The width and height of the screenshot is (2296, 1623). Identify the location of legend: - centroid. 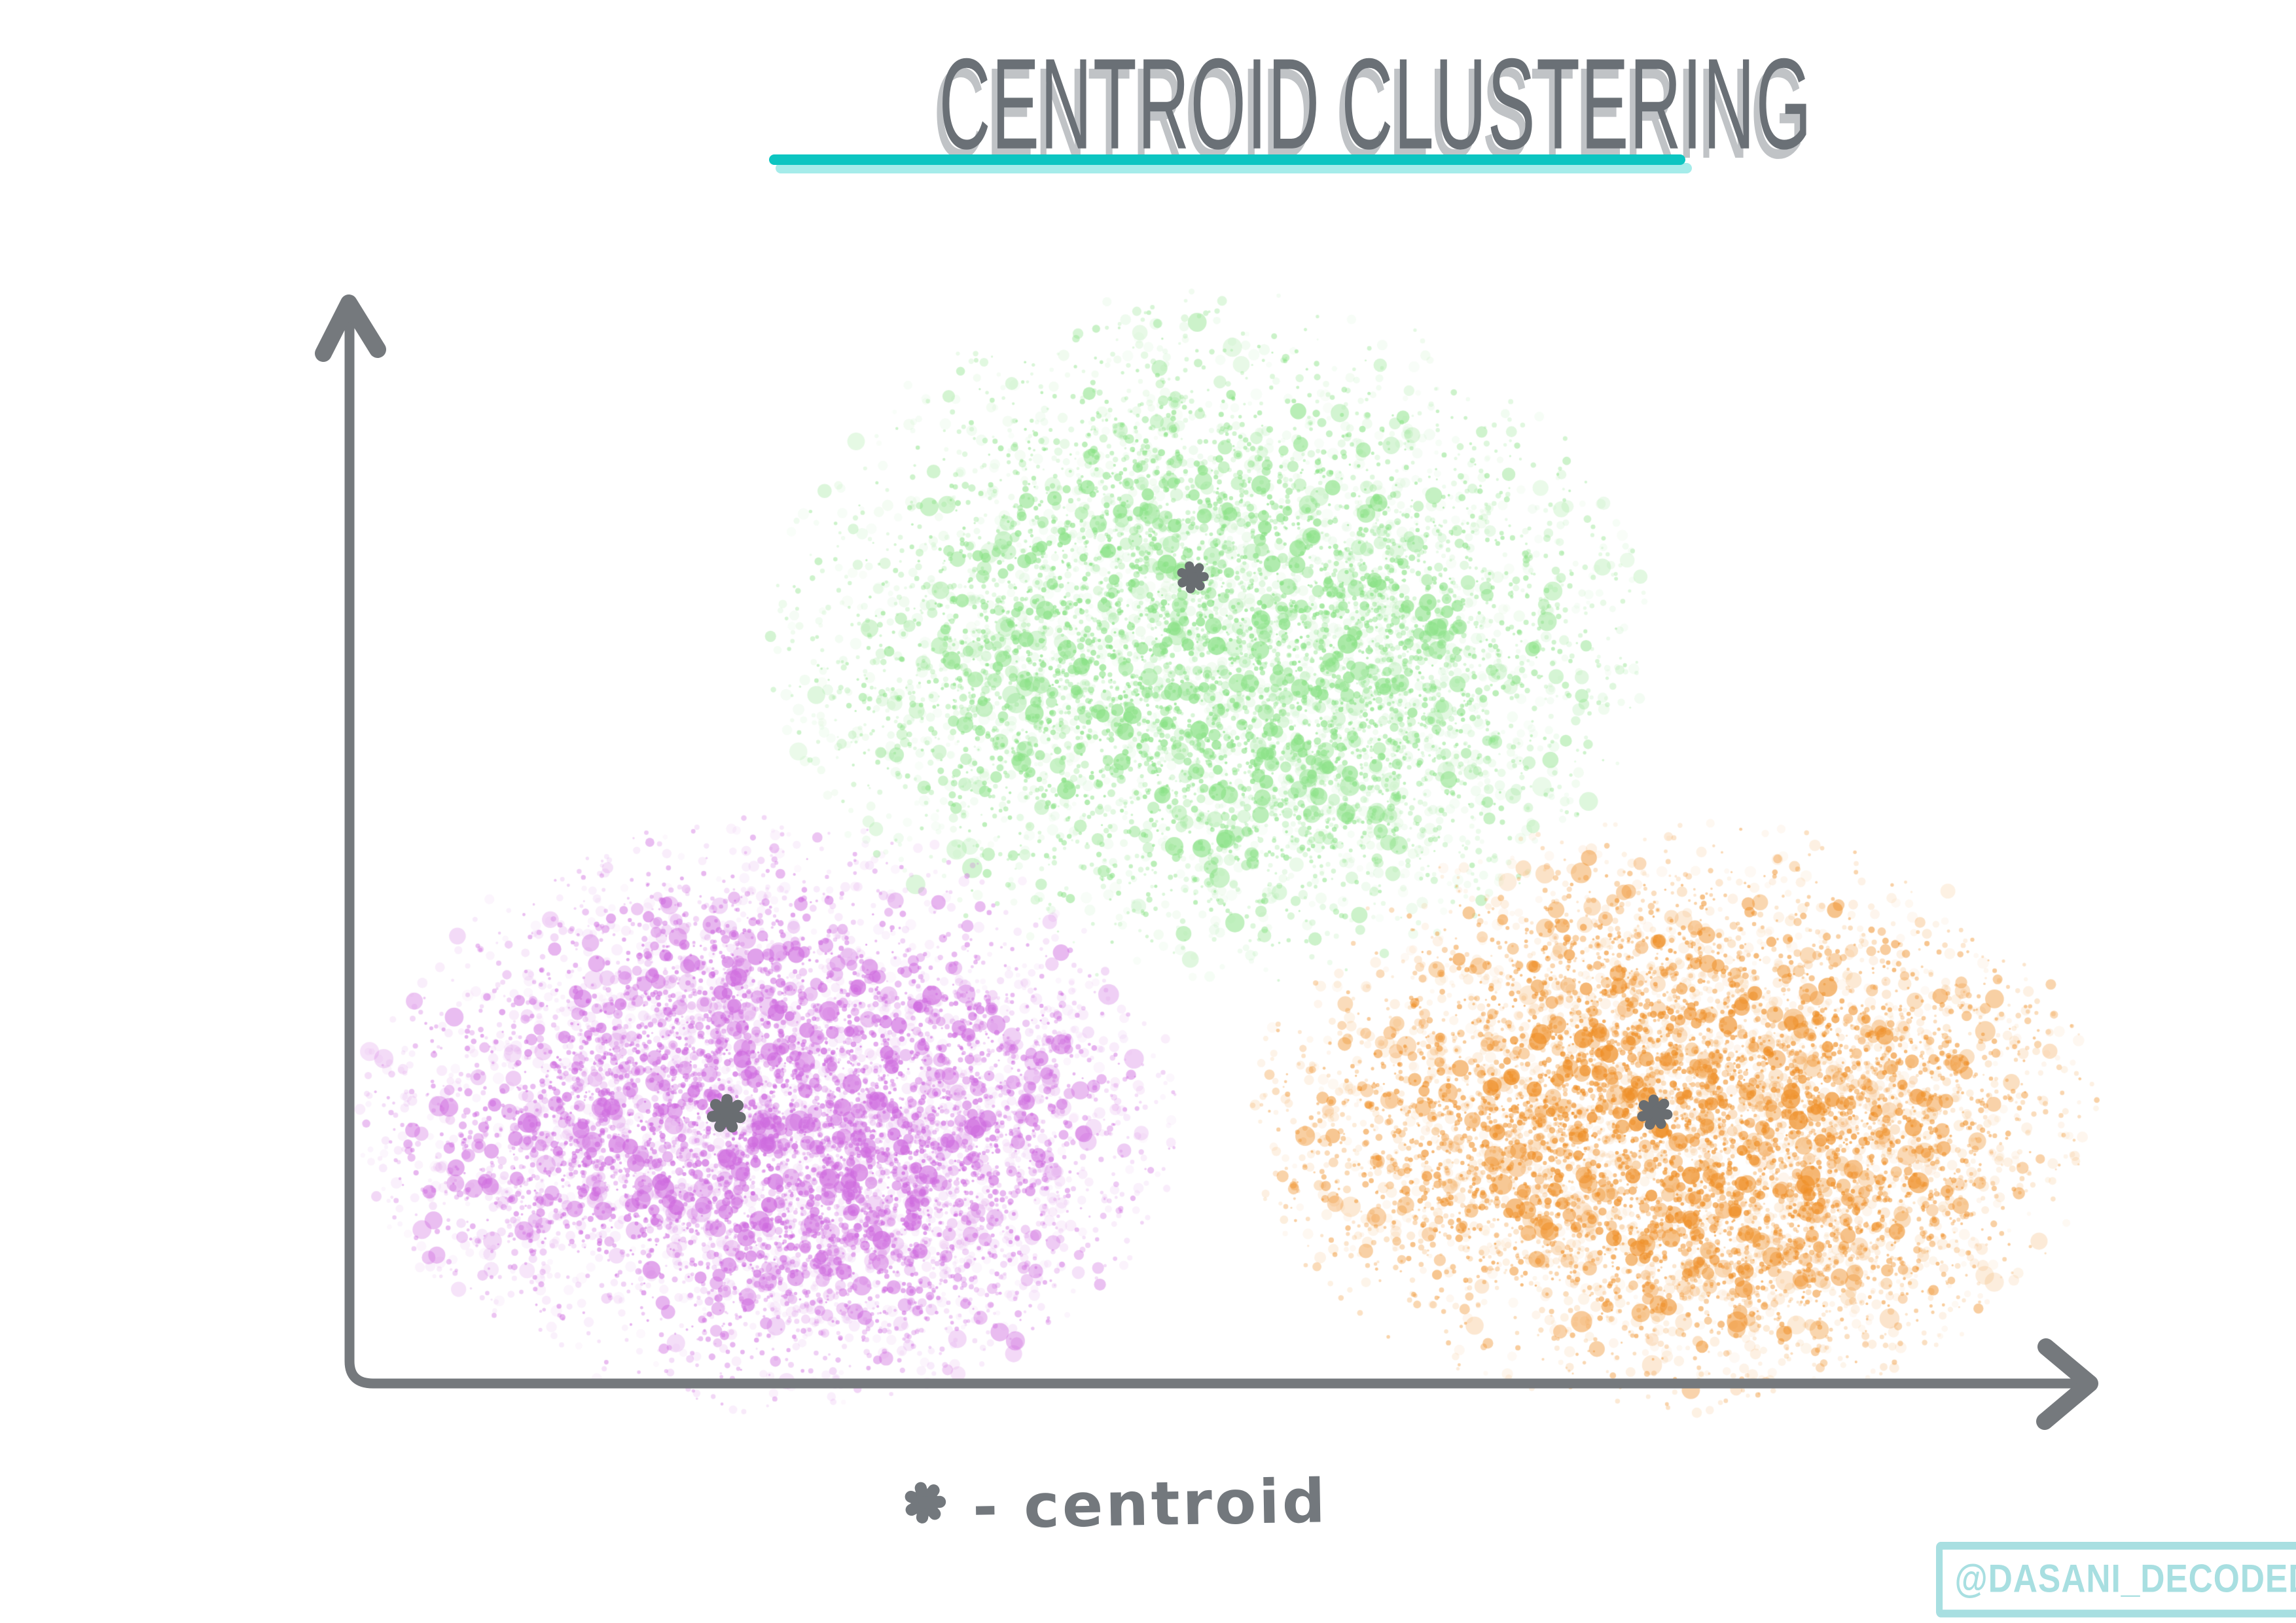
(1115, 1504).